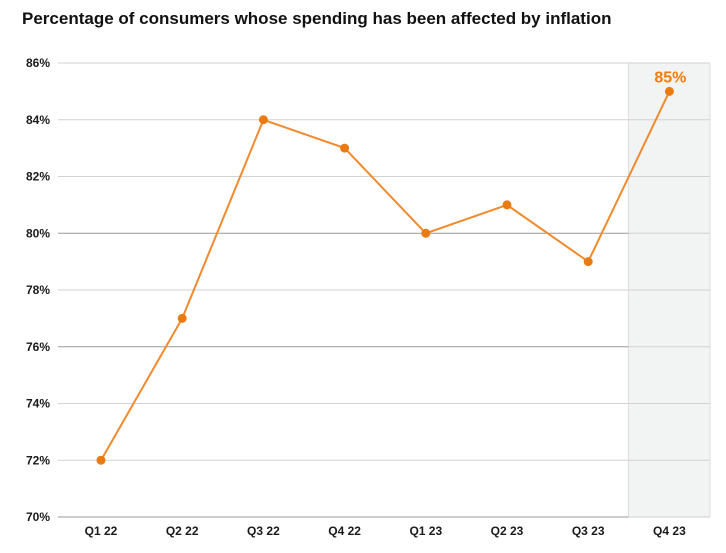  I want to click on x-tick-label: Q4 23, so click(669, 531).